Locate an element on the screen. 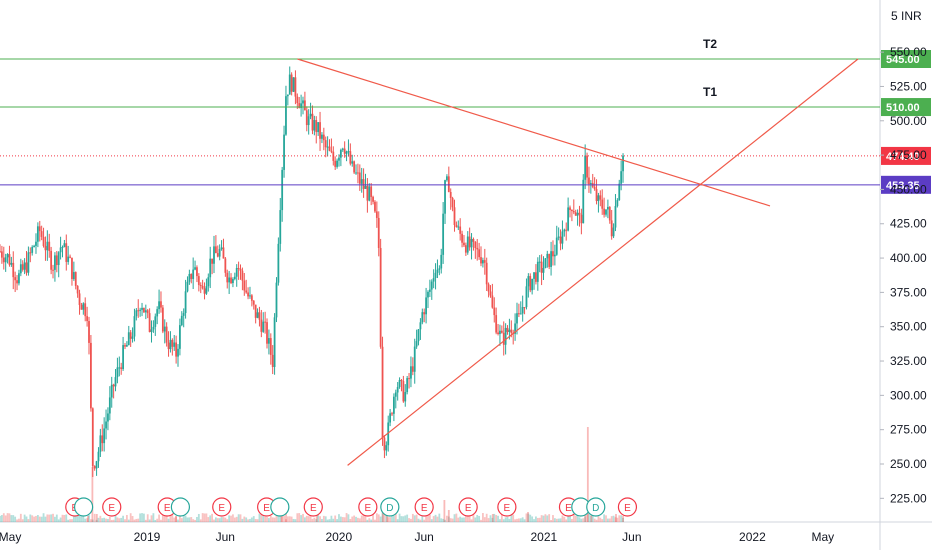 The width and height of the screenshot is (932, 555). price-level-tag is located at coordinates (906, 184).